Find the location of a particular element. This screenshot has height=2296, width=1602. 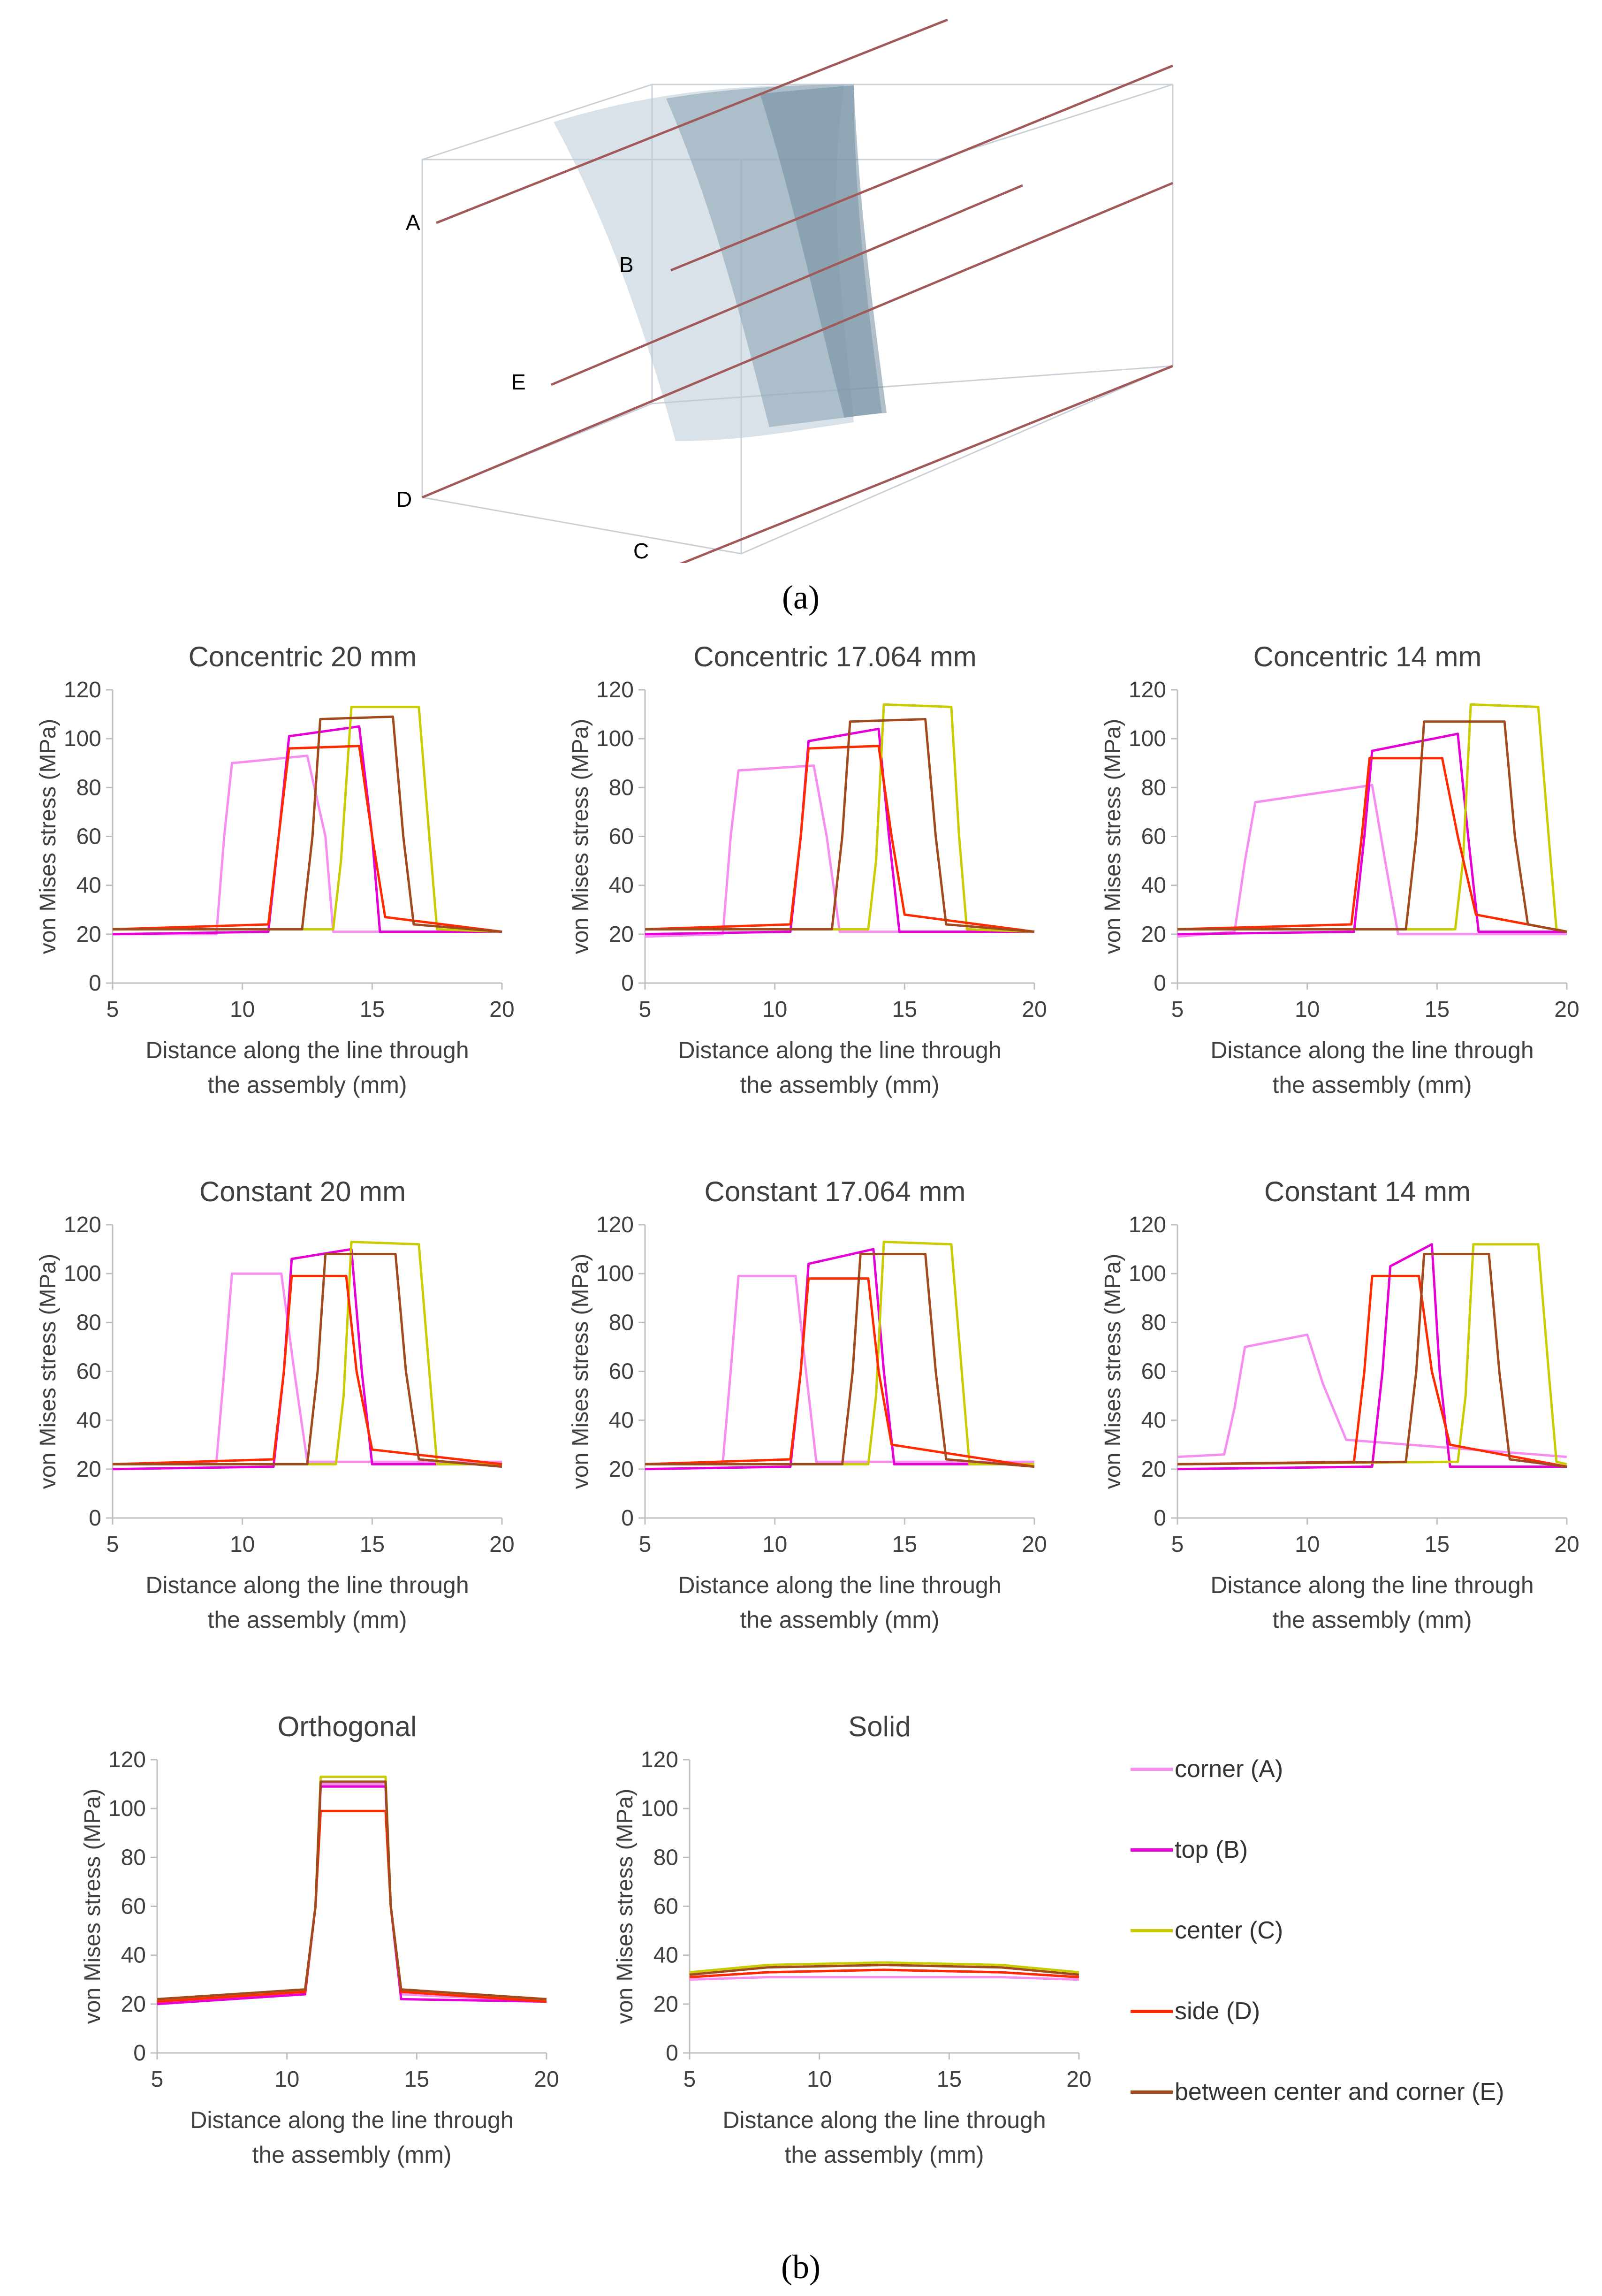

lattice-structure is located at coordinates (720, 262).